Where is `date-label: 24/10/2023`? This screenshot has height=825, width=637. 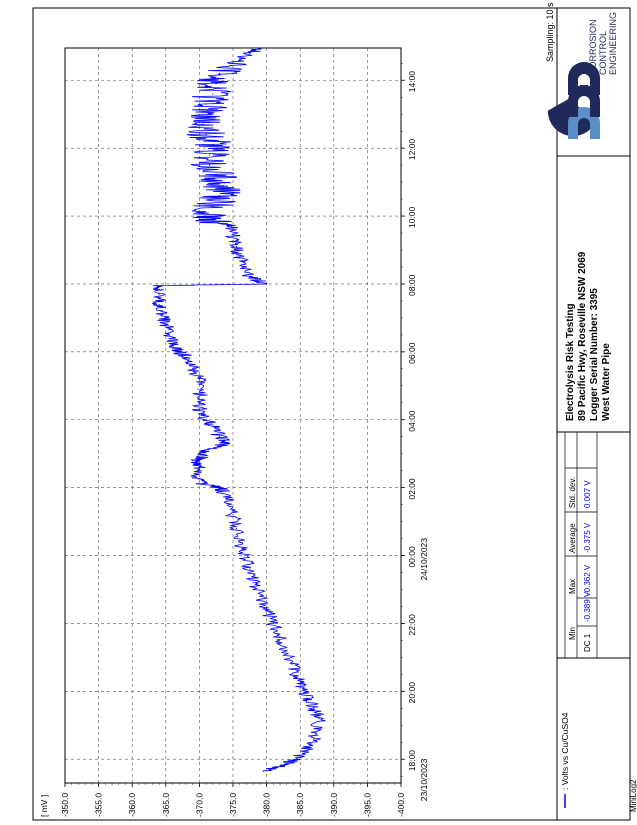 date-label: 24/10/2023 is located at coordinates (424, 559).